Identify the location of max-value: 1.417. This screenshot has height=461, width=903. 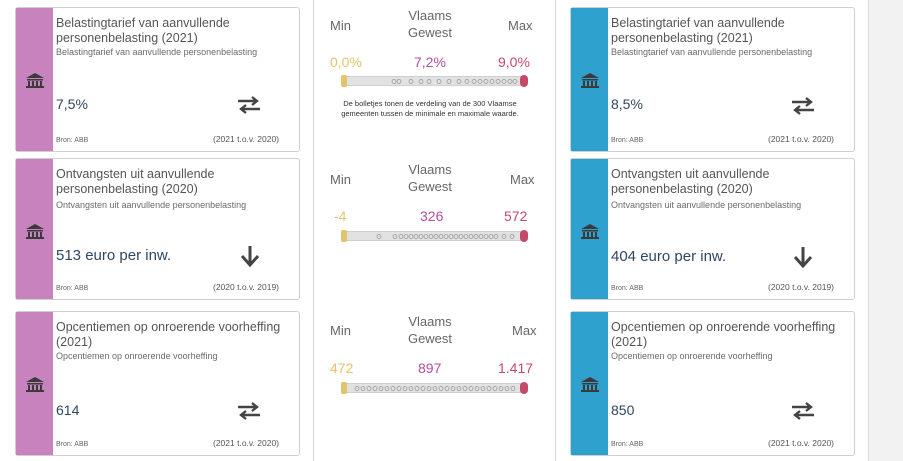
(516, 368).